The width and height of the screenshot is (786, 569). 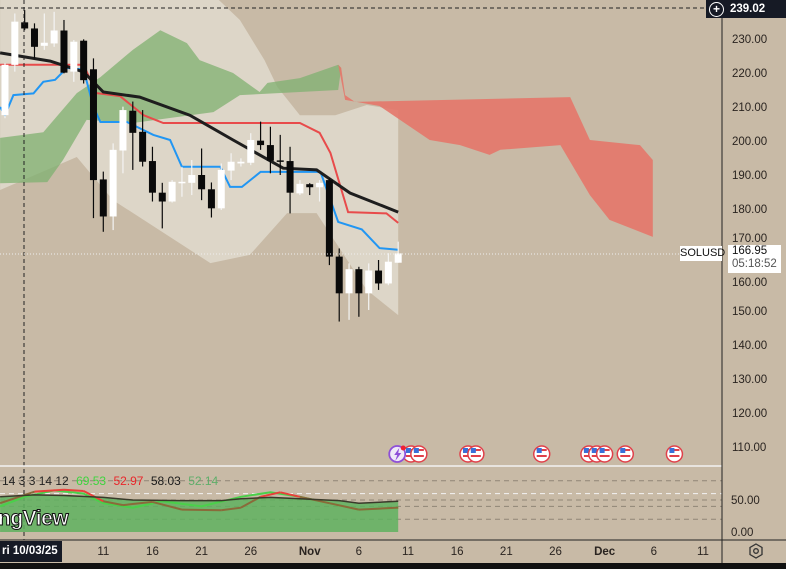 I want to click on bottom-bar, so click(x=393, y=566).